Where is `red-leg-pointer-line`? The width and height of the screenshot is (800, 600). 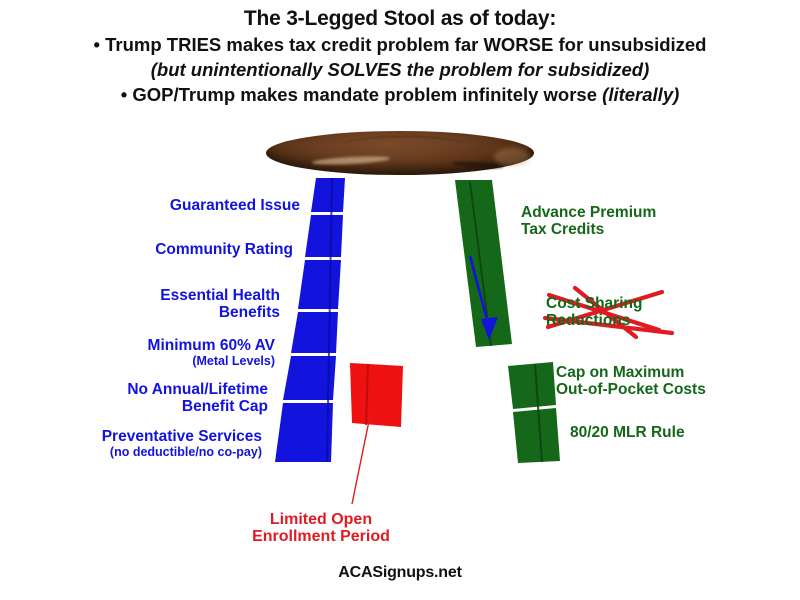
red-leg-pointer-line is located at coordinates (361, 457).